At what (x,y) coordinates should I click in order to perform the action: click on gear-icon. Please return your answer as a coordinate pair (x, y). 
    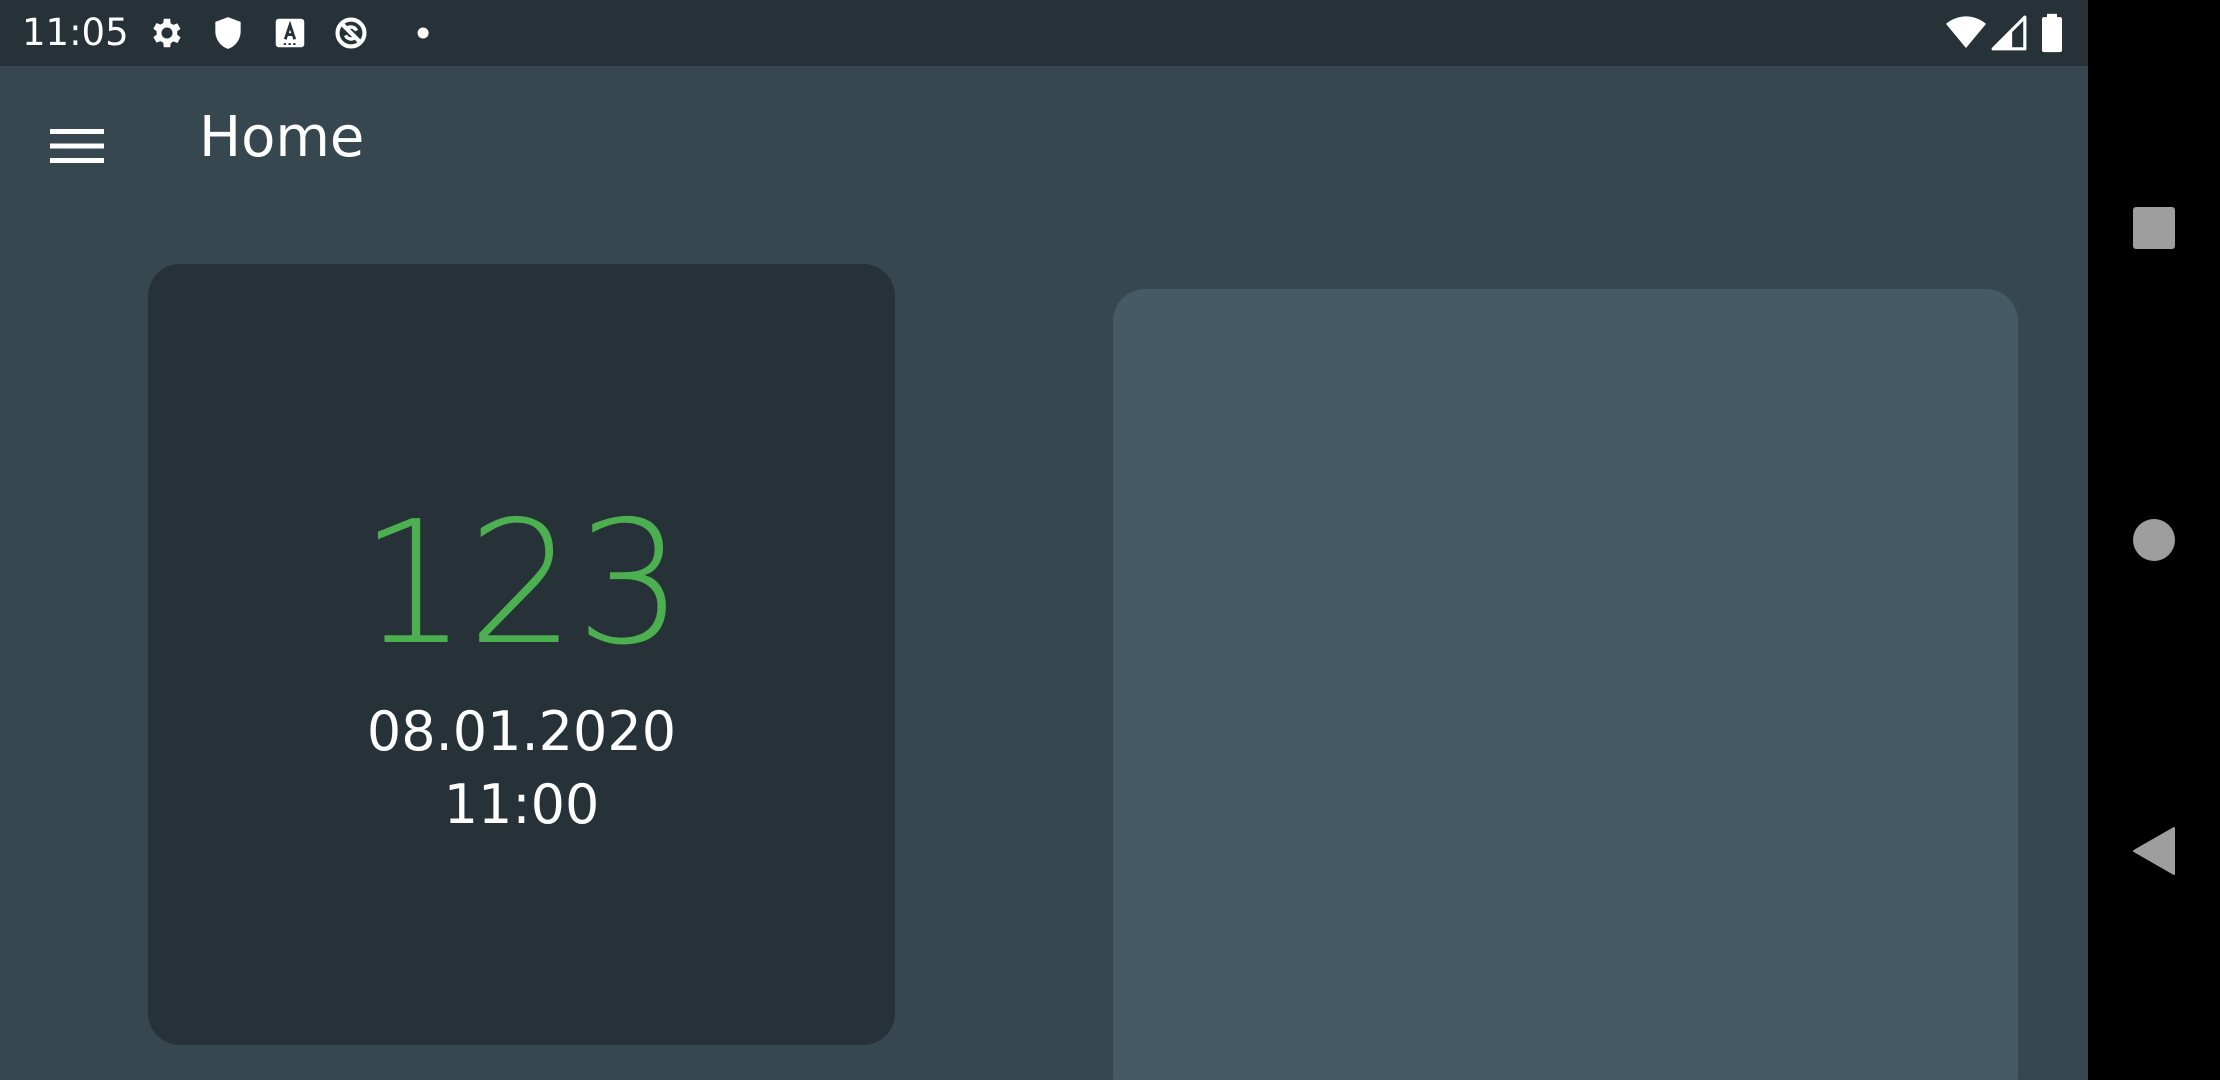
    Looking at the image, I should click on (167, 33).